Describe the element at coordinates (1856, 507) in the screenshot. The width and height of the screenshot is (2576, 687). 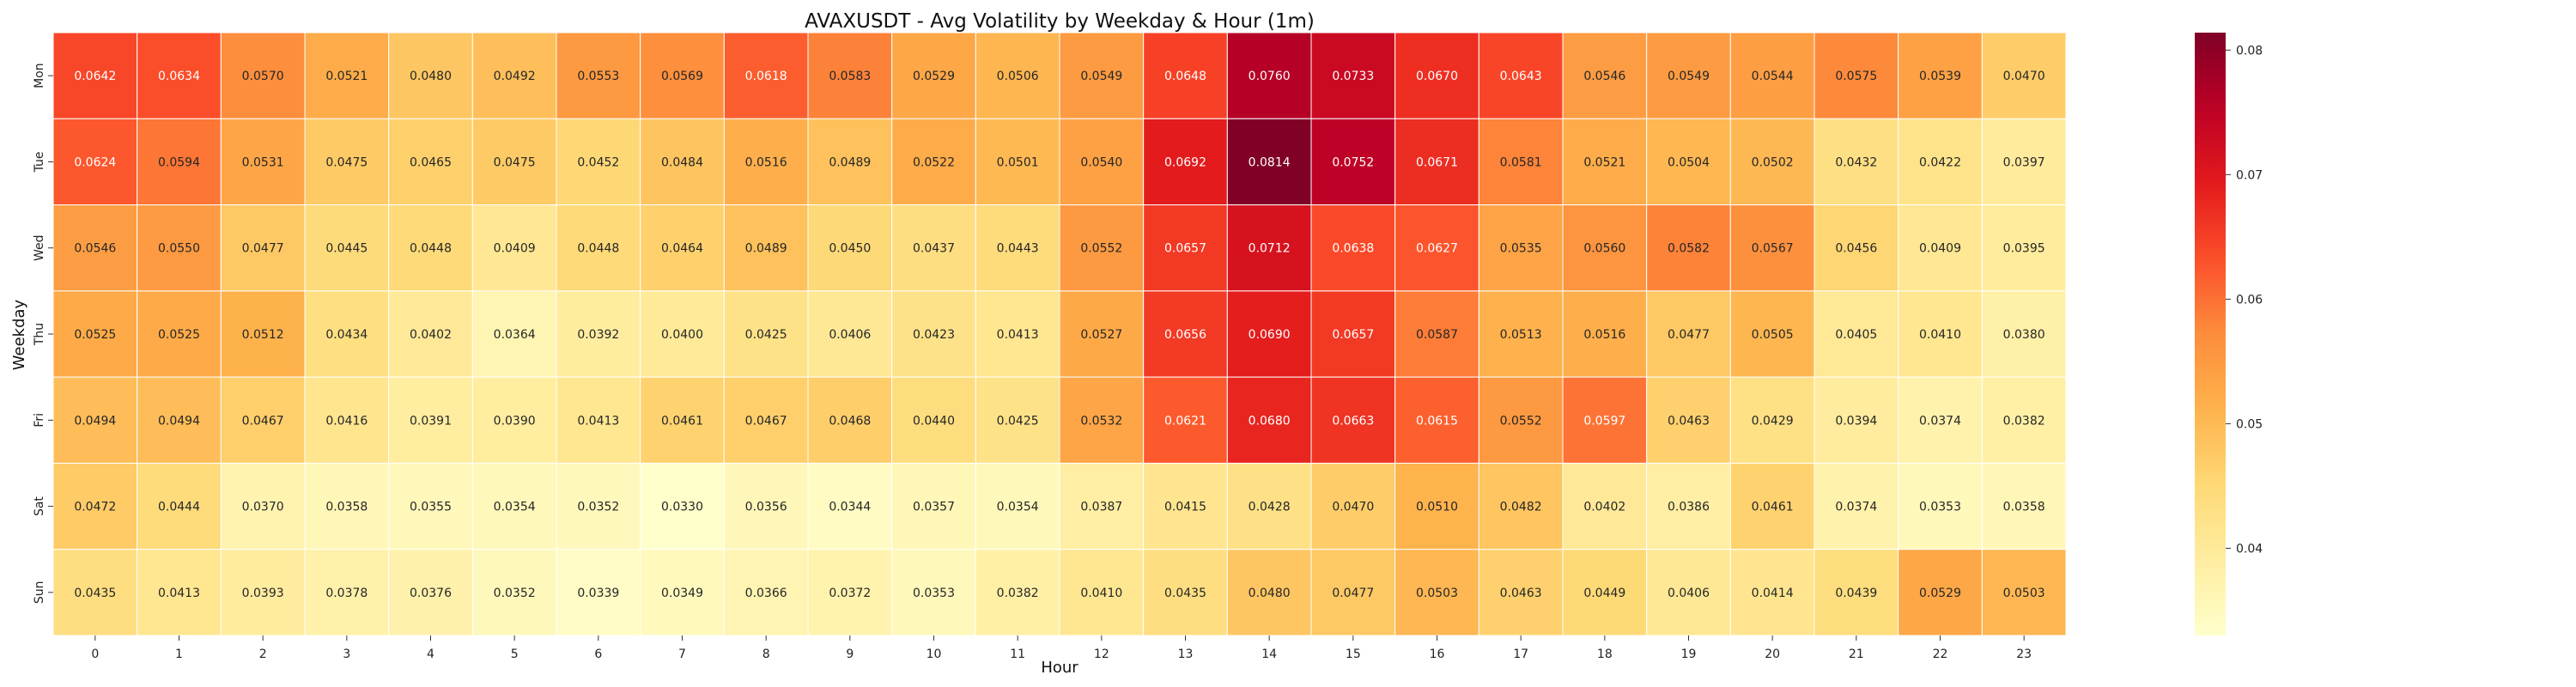
I see `cell-value-label: 0.0374` at that location.